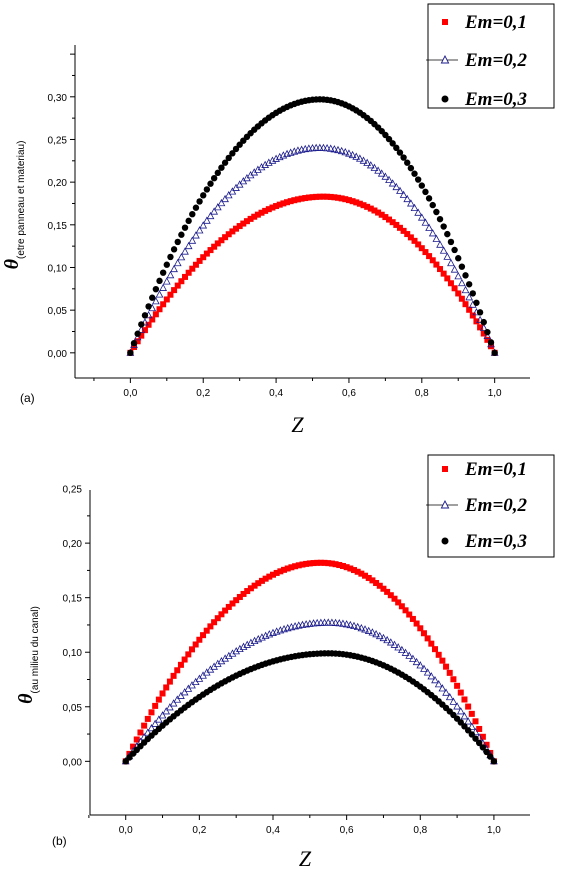 This screenshot has height=869, width=569. I want to click on x-tick-label: 0,0, so click(130, 393).